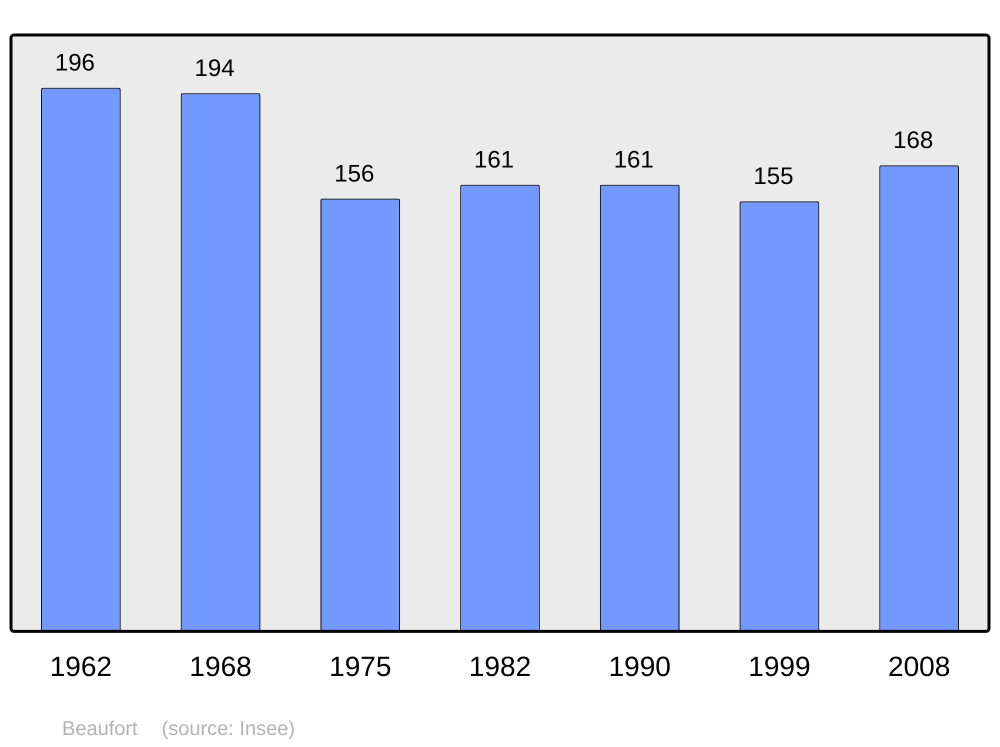  Describe the element at coordinates (639, 666) in the screenshot. I see `x-tick-label: 1990` at that location.